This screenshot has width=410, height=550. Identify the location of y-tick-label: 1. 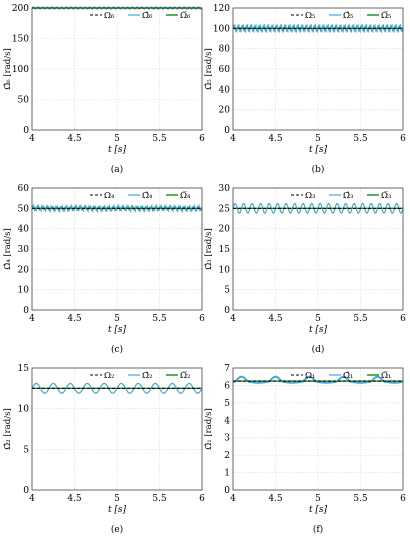
(227, 474).